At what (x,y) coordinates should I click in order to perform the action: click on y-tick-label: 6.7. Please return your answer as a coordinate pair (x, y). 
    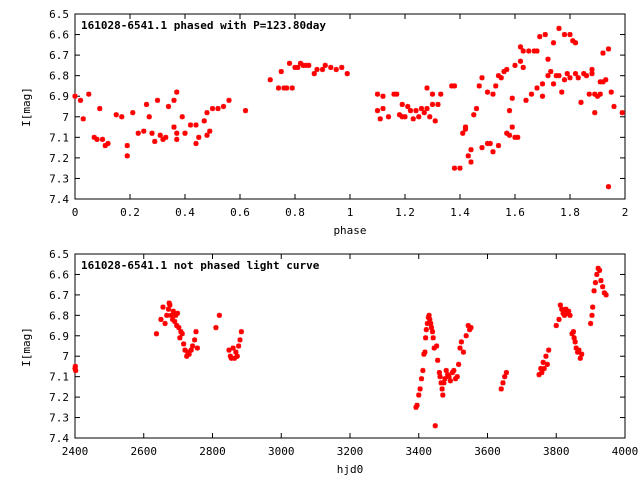
    Looking at the image, I should click on (59, 295).